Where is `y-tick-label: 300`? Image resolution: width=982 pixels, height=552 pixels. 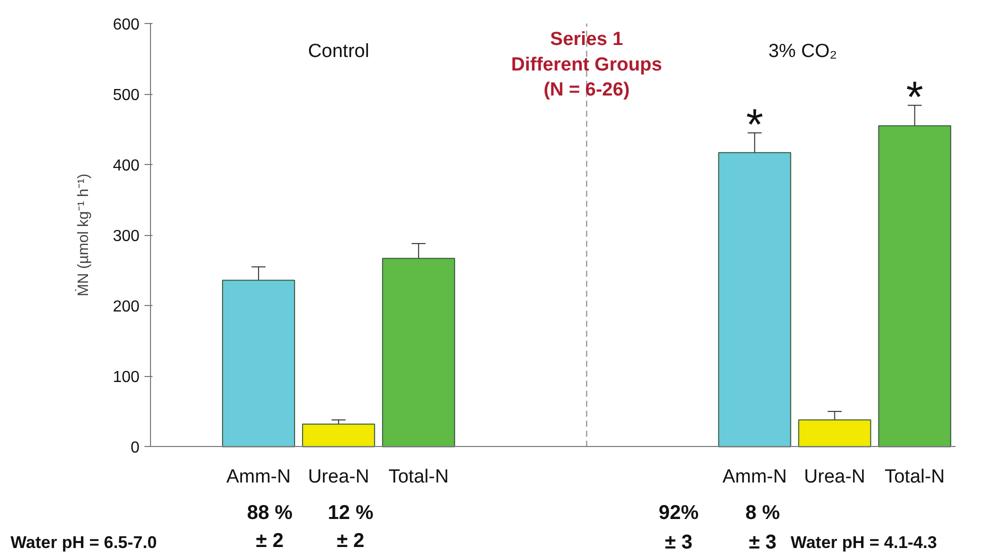
y-tick-label: 300 is located at coordinates (126, 237).